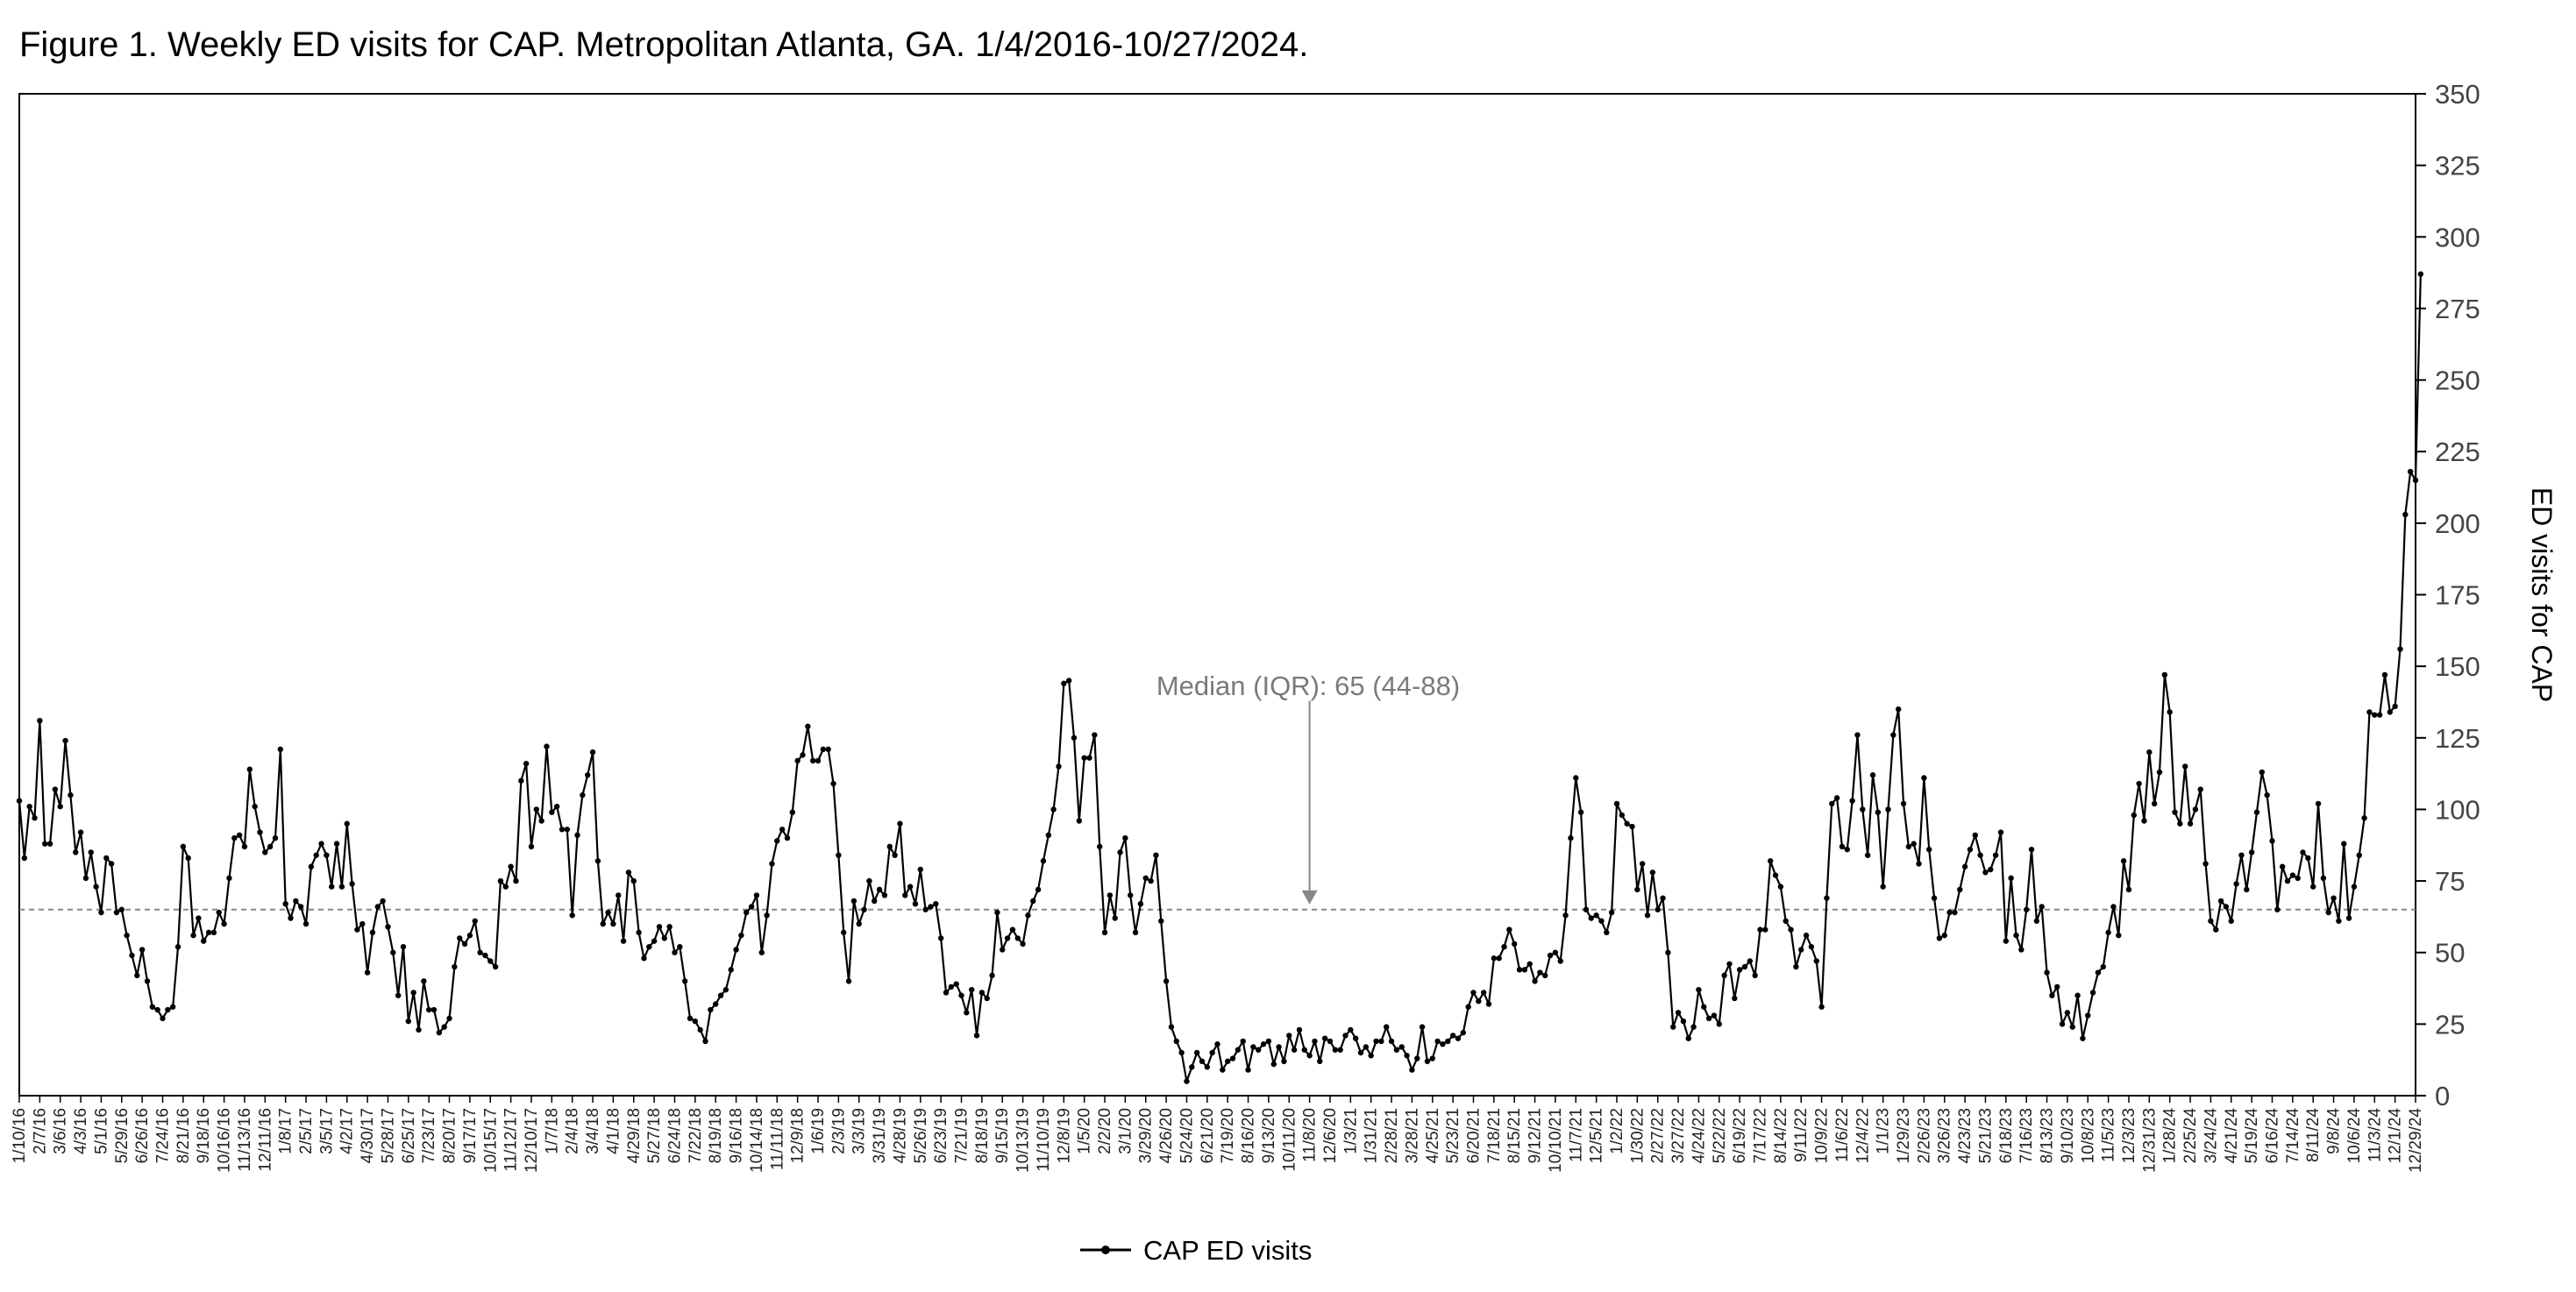  What do you see at coordinates (225, 1141) in the screenshot?
I see `x-tick-label: 10/16/16` at bounding box center [225, 1141].